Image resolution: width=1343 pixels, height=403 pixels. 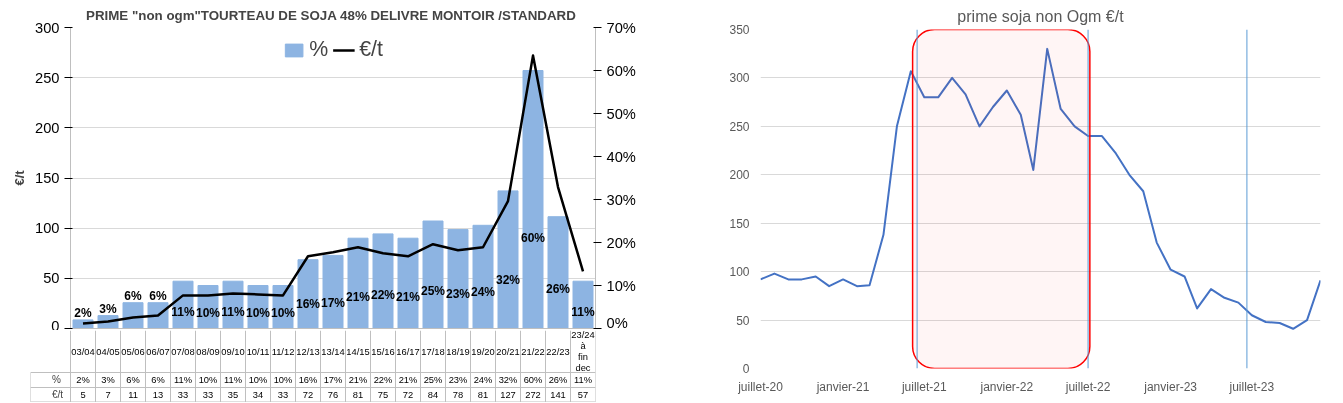 I want to click on data-label: 11%, so click(x=583, y=380).